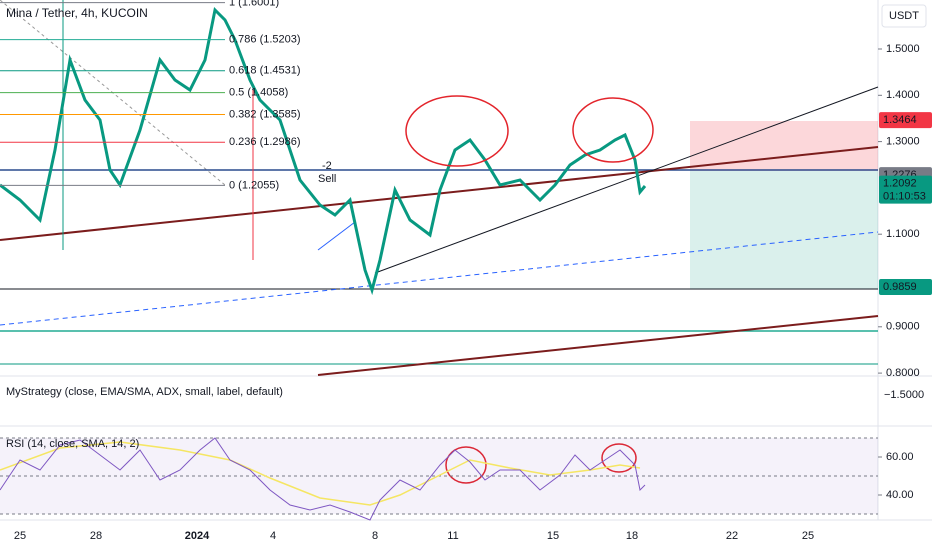  What do you see at coordinates (900, 287) in the screenshot?
I see `price-tag-label: 0.9859` at bounding box center [900, 287].